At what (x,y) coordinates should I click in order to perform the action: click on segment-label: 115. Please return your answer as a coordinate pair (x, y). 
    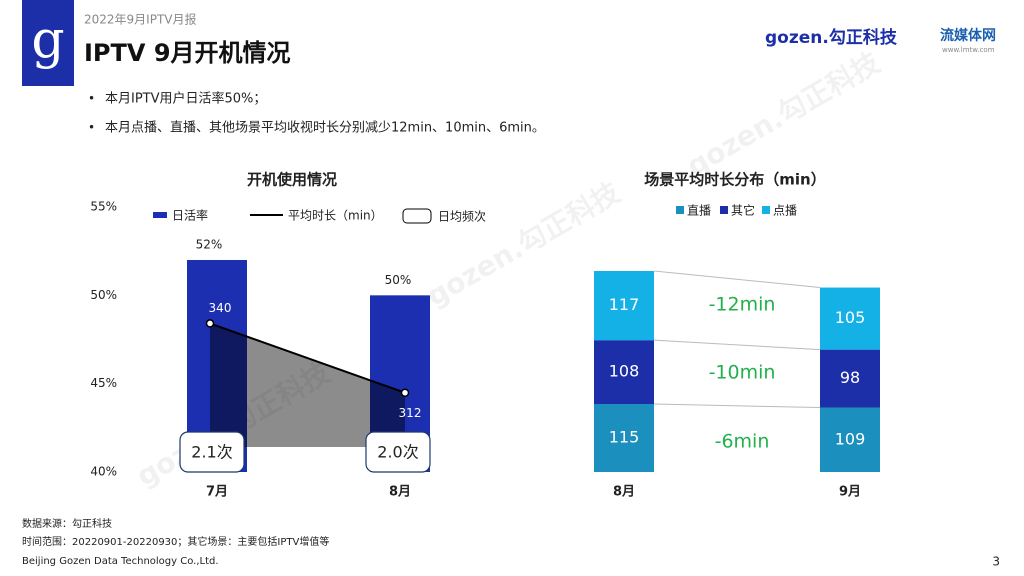
    Looking at the image, I should click on (624, 437).